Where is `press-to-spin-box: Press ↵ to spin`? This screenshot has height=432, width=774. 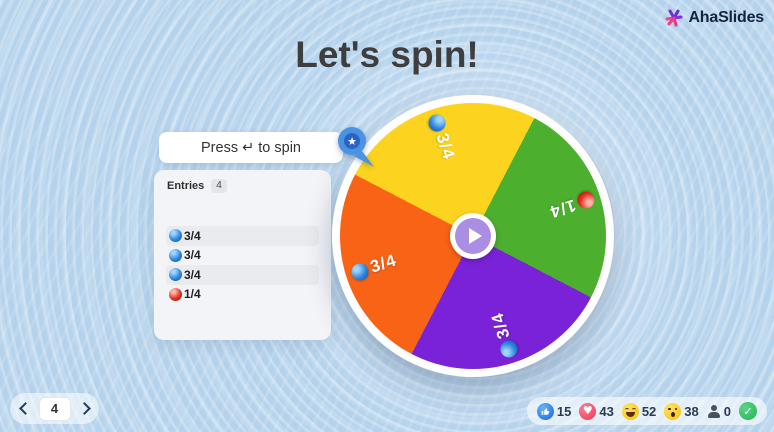 press-to-spin-box: Press ↵ to spin is located at coordinates (251, 147).